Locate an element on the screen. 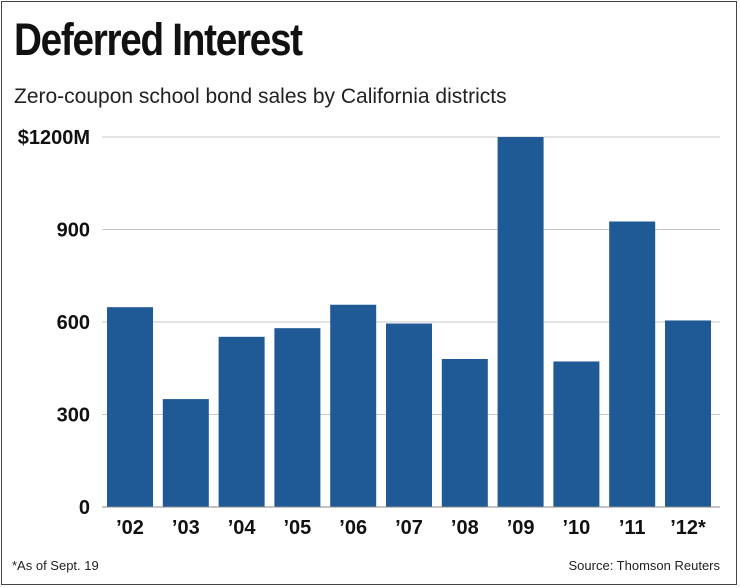 This screenshot has width=740, height=588. x-axis-labels: ’02 ’03 ’04 ’05 ’06 ’07 ’08 ’09 ’10 ’11 ’12* is located at coordinates (411, 528).